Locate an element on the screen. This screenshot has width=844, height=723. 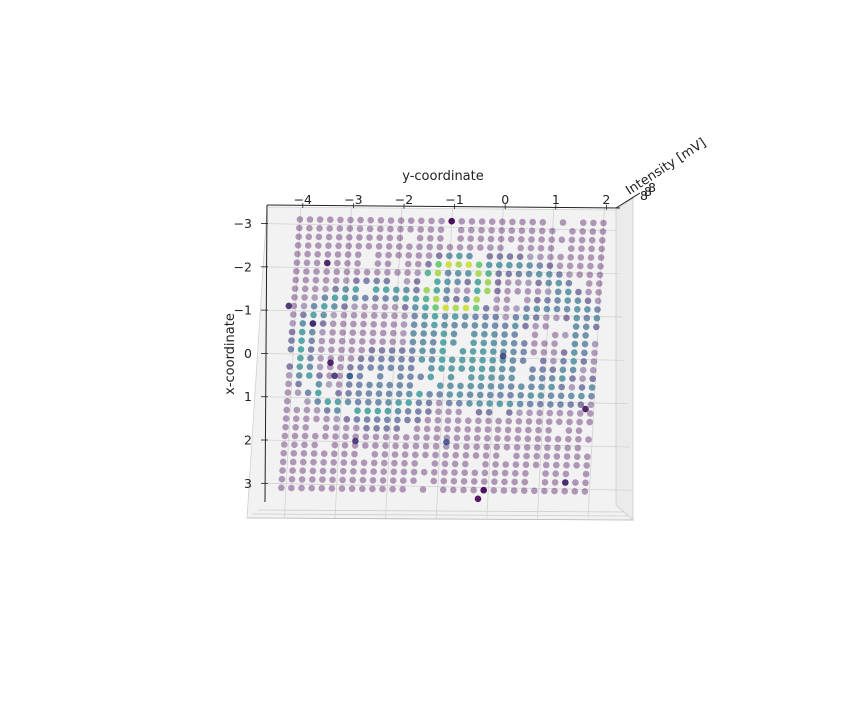
z-tick-label: 8 is located at coordinates (652, 187).